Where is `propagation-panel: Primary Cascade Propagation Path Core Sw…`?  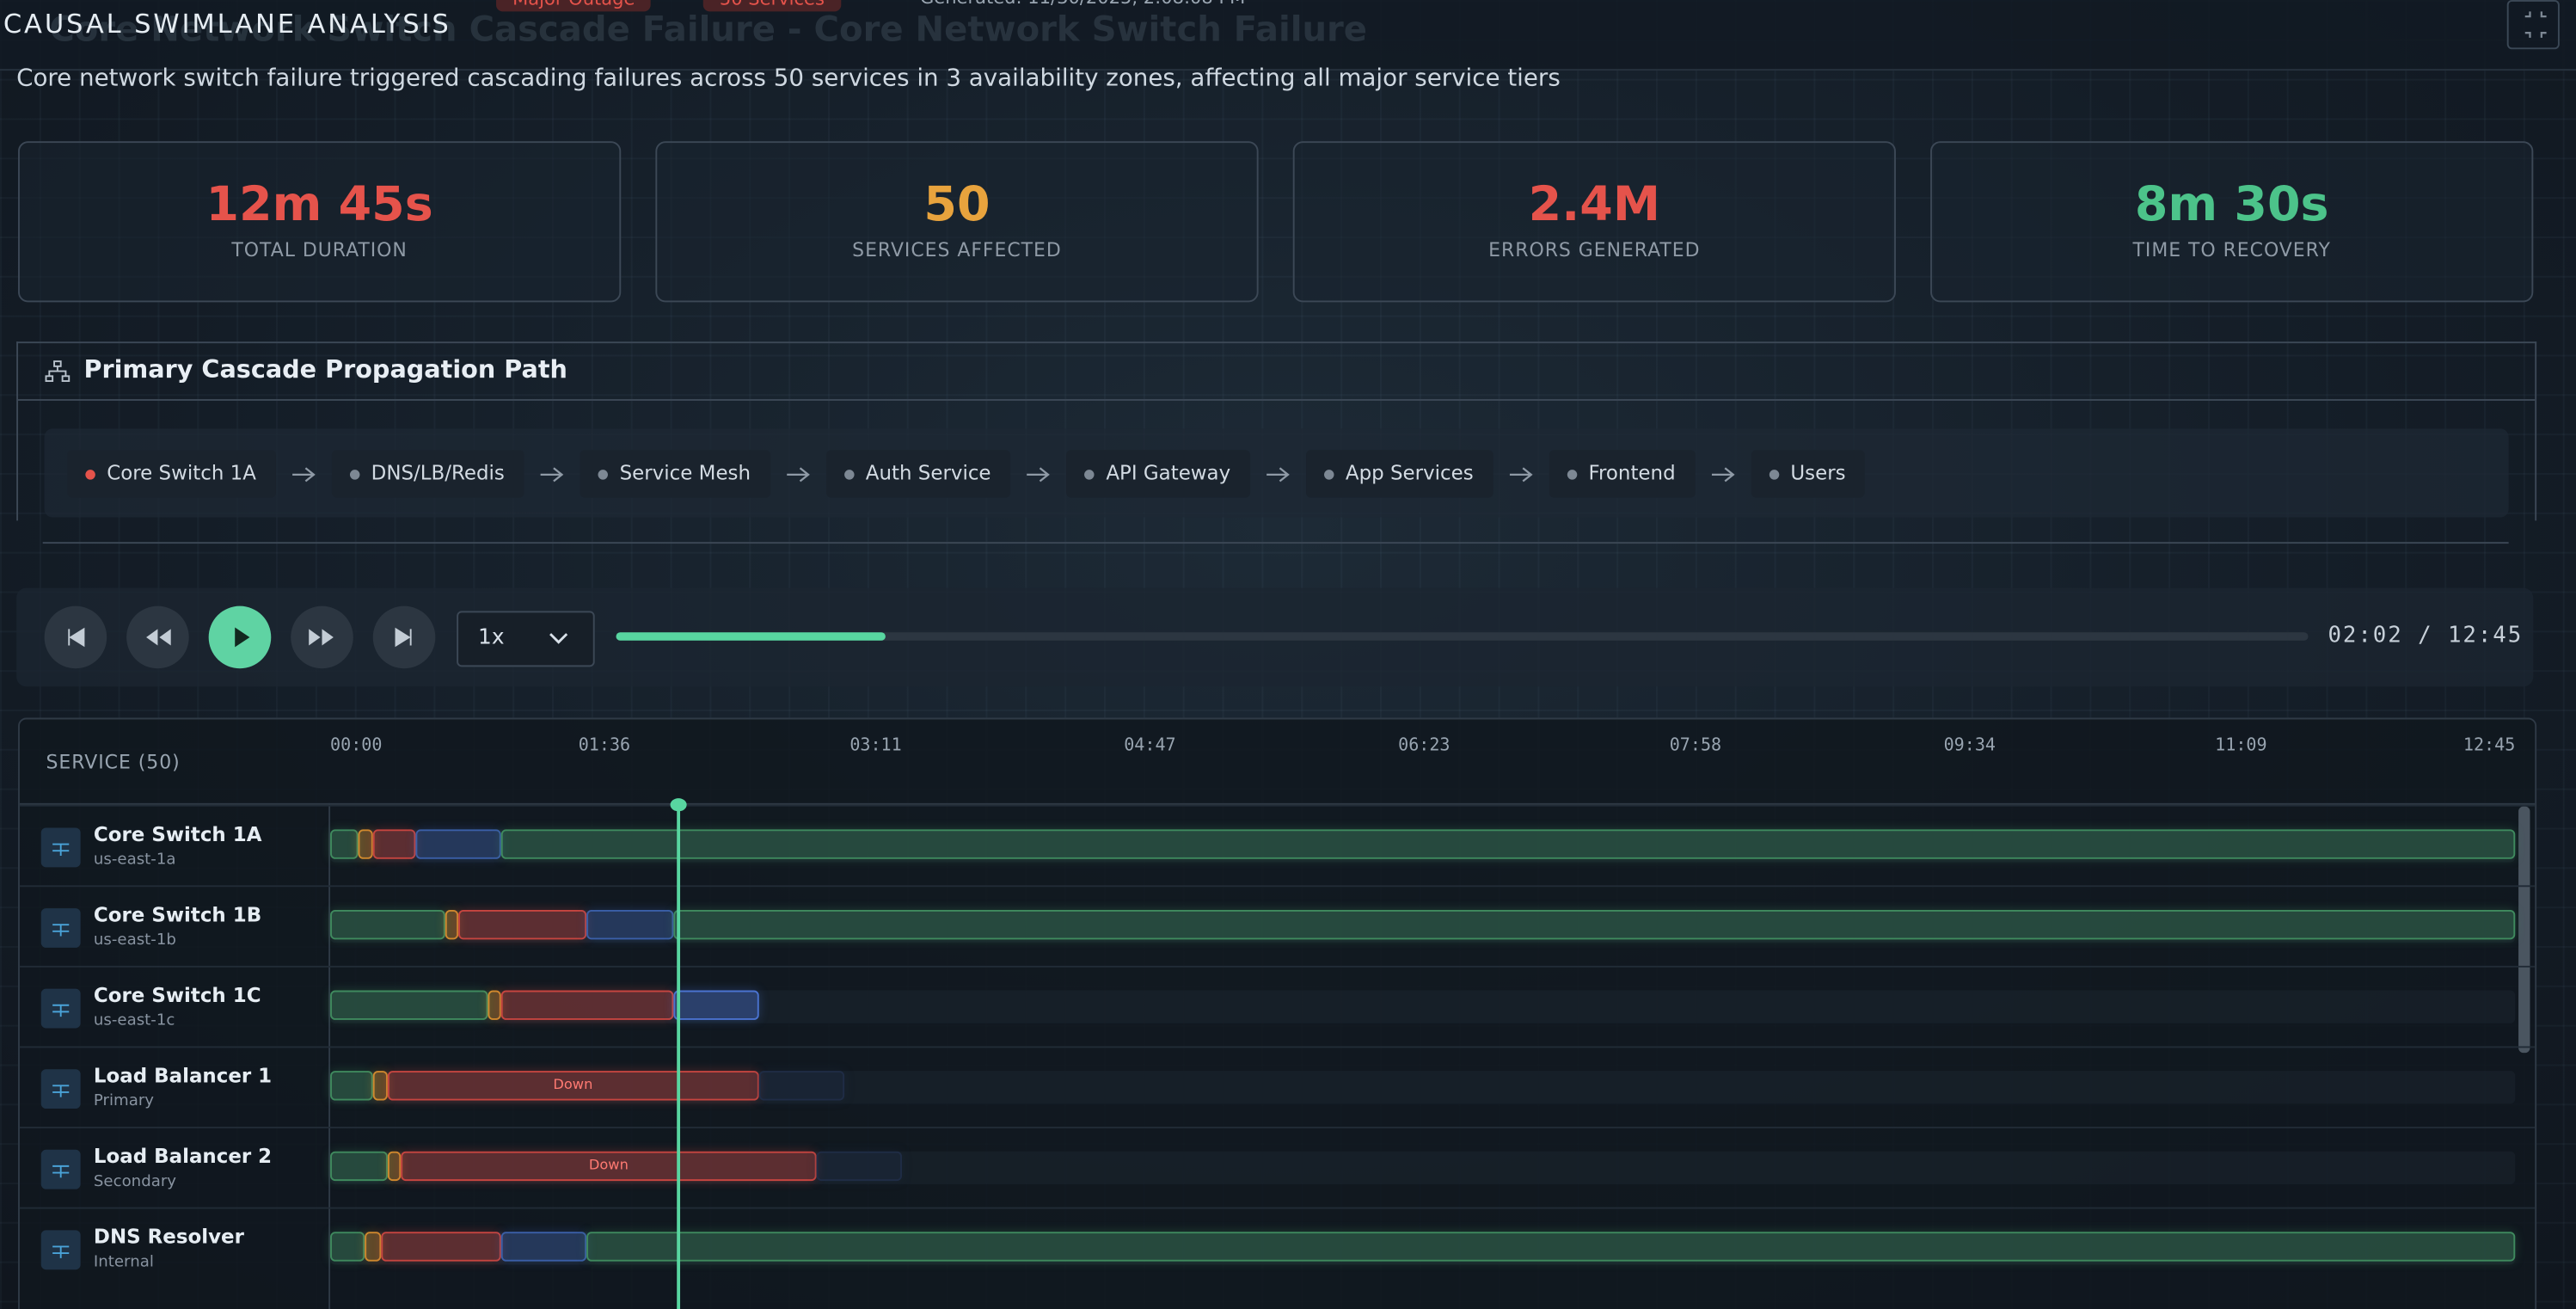 propagation-panel: Primary Cascade Propagation Path Core Sw… is located at coordinates (1276, 430).